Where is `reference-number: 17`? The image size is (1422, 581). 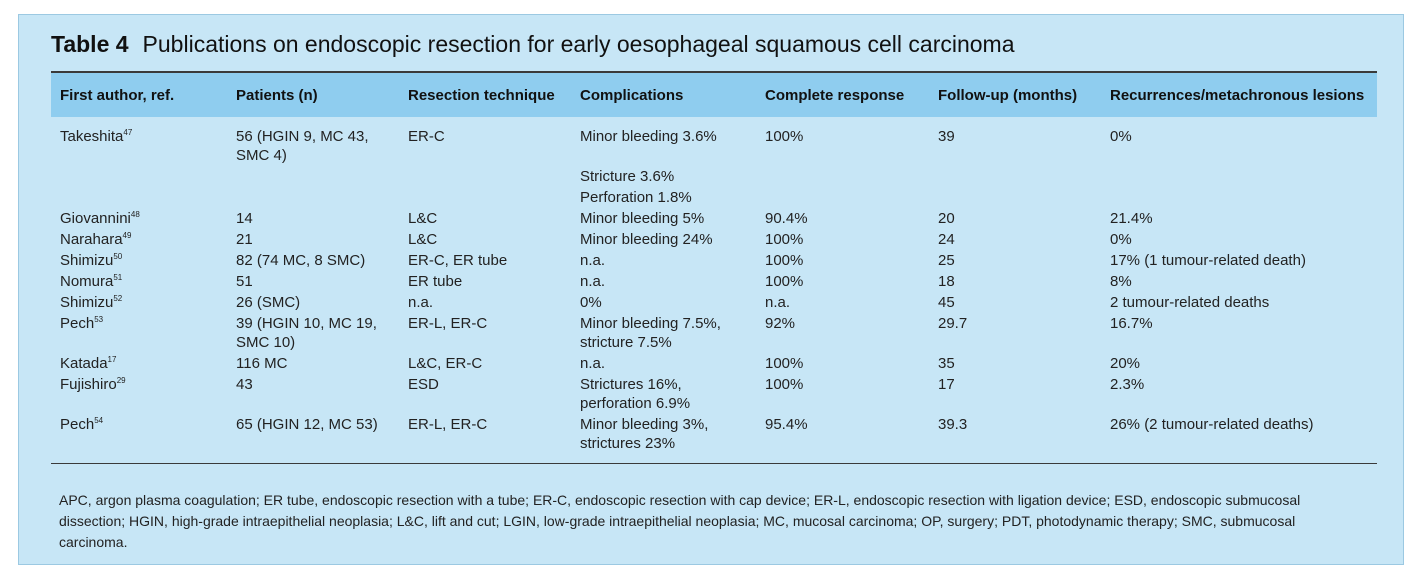 reference-number: 17 is located at coordinates (112, 359).